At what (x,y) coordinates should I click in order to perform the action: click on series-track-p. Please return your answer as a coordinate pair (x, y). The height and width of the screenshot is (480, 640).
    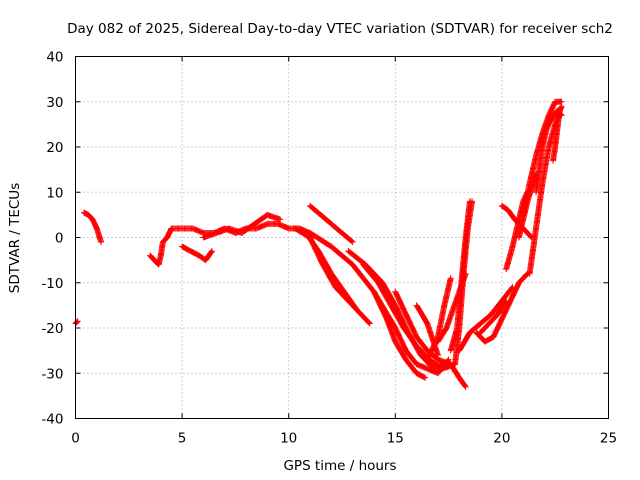
    Looking at the image, I should click on (439, 319).